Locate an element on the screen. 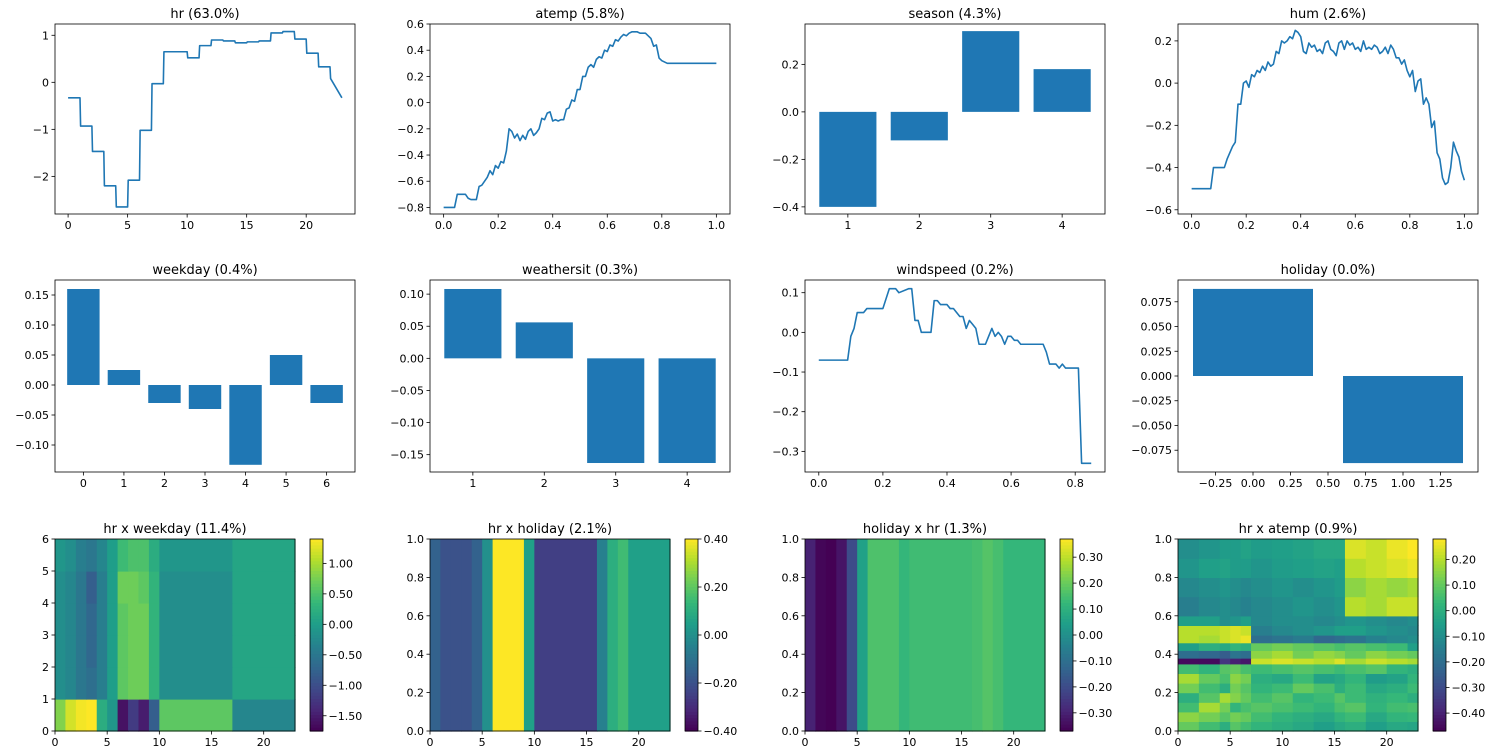  x-tick-label: 20 is located at coordinates (1014, 742).